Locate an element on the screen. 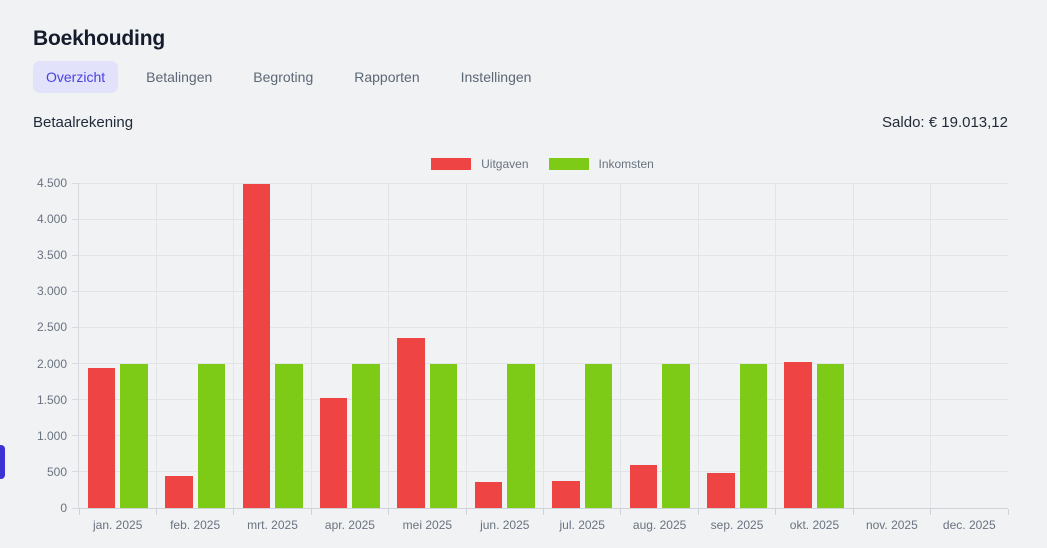  y-axis-label: 3.000 is located at coordinates (51, 291).